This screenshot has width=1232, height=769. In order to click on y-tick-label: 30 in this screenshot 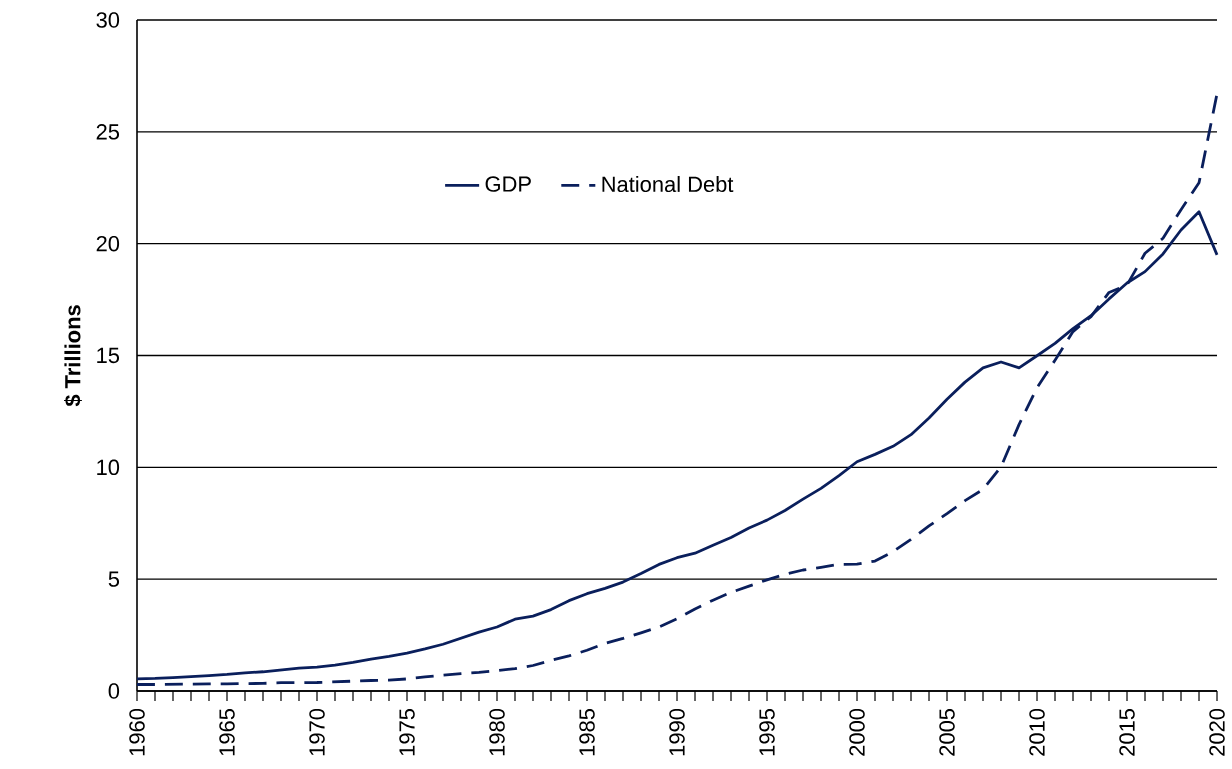, I will do `click(108, 20)`.